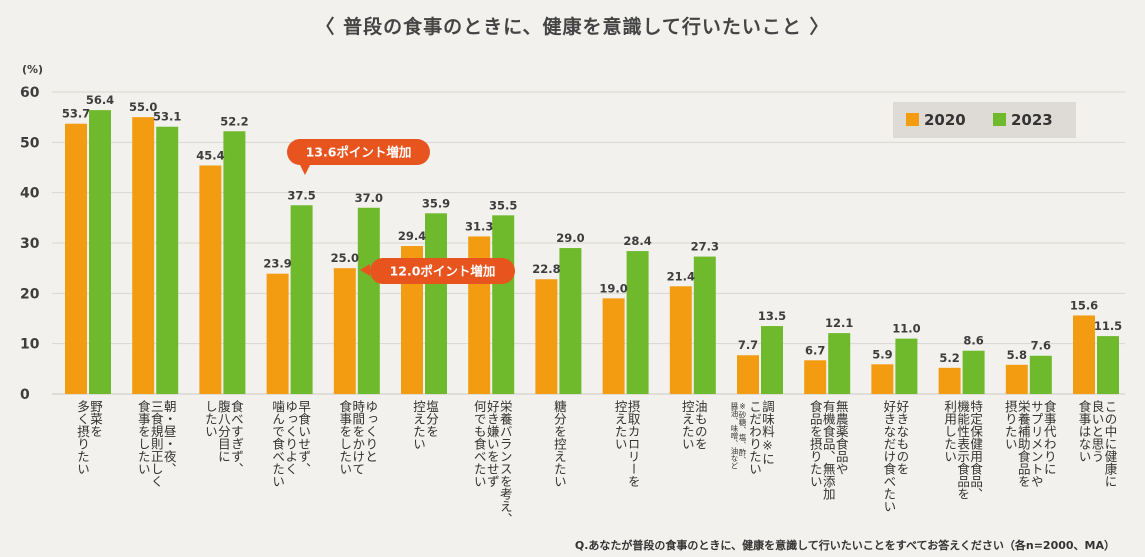 The image size is (1145, 557). What do you see at coordinates (888, 456) in the screenshot?
I see `category-label: 好きなだけ食べたい` at bounding box center [888, 456].